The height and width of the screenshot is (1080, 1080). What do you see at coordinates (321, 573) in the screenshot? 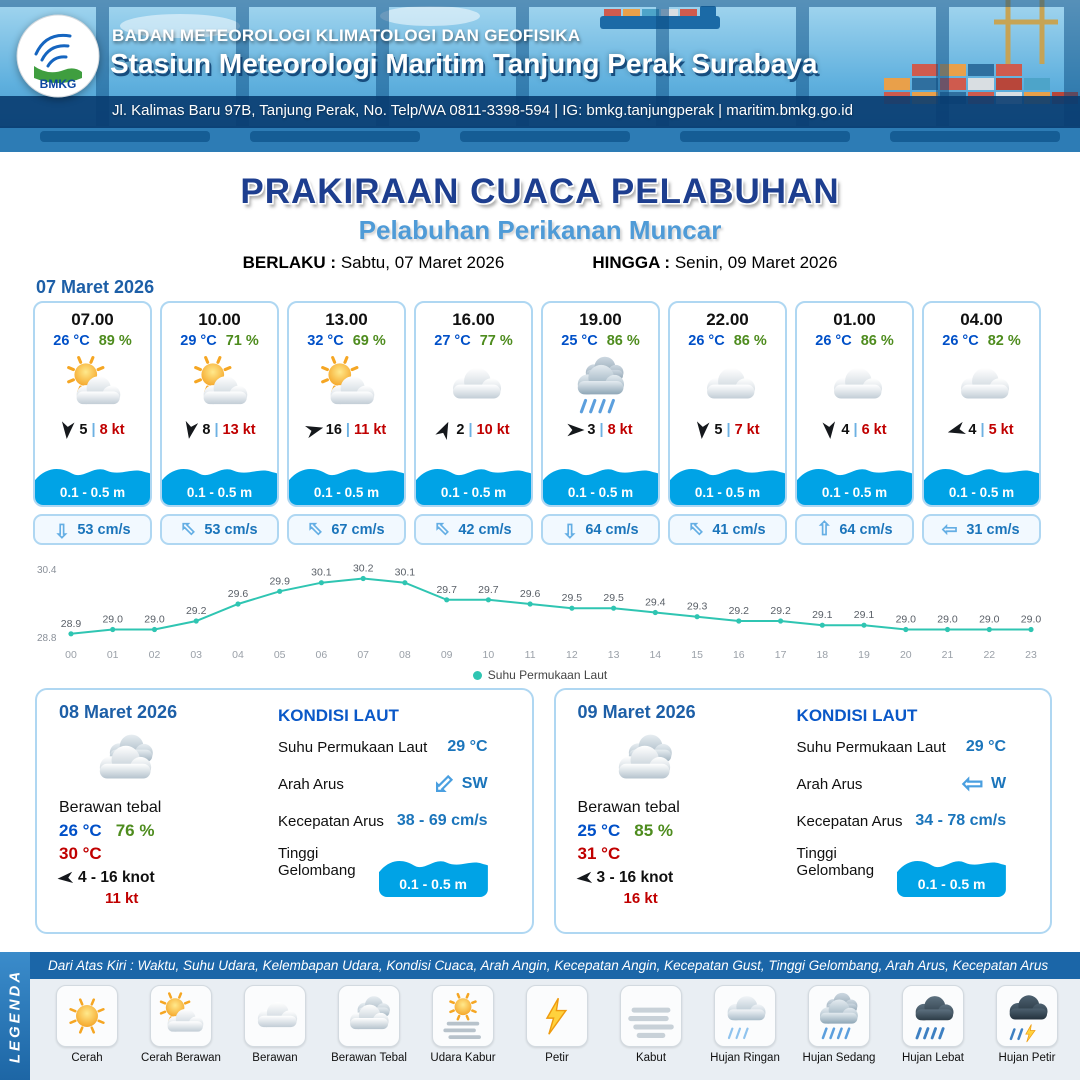
I see `svg-text: 30.1` at bounding box center [321, 573].